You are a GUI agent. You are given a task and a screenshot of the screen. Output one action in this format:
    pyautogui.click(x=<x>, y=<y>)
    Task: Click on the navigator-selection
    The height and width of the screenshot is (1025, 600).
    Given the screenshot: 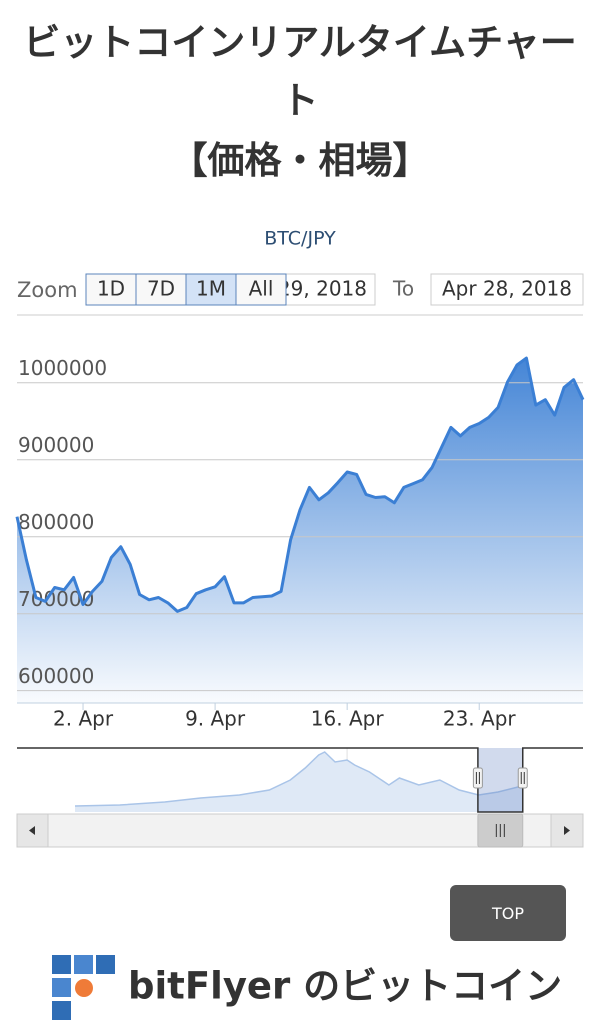 What is the action you would take?
    pyautogui.click(x=500, y=780)
    